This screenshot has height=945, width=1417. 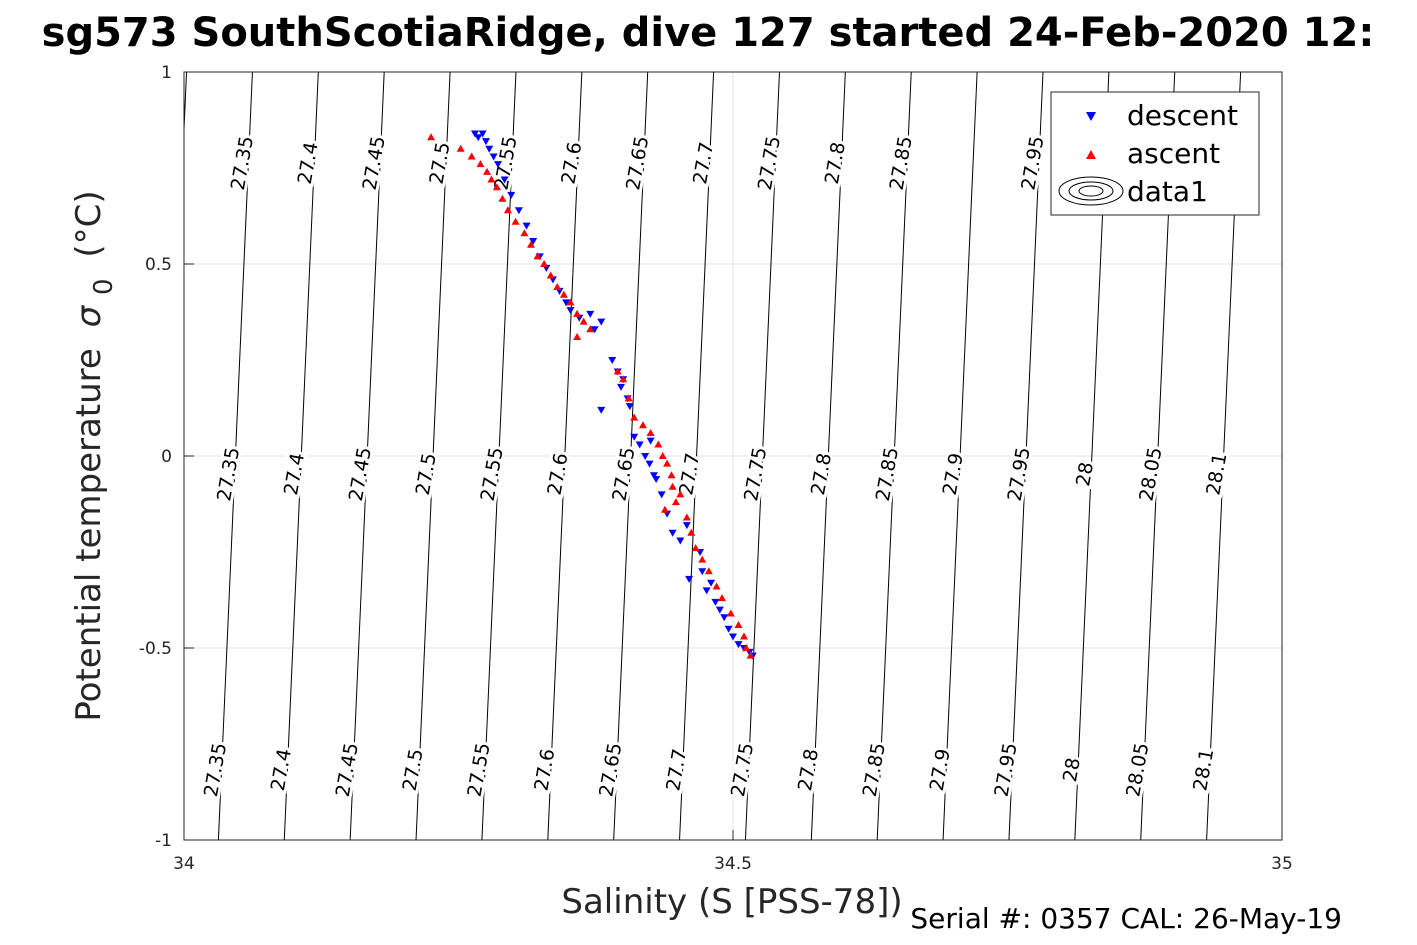 I want to click on y-axis-symbol: σ, so click(x=89, y=315).